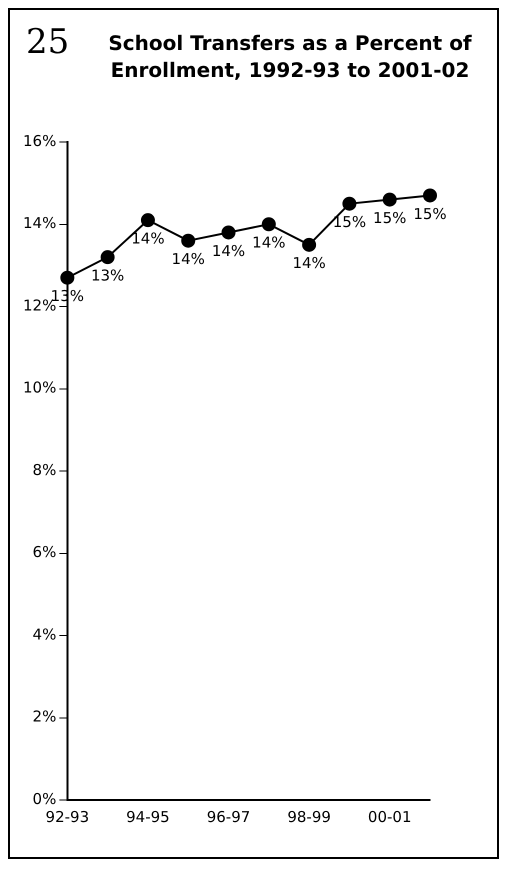 The image size is (507, 869). Describe the element at coordinates (39, 387) in the screenshot. I see `y-tick-label: 10%` at that location.